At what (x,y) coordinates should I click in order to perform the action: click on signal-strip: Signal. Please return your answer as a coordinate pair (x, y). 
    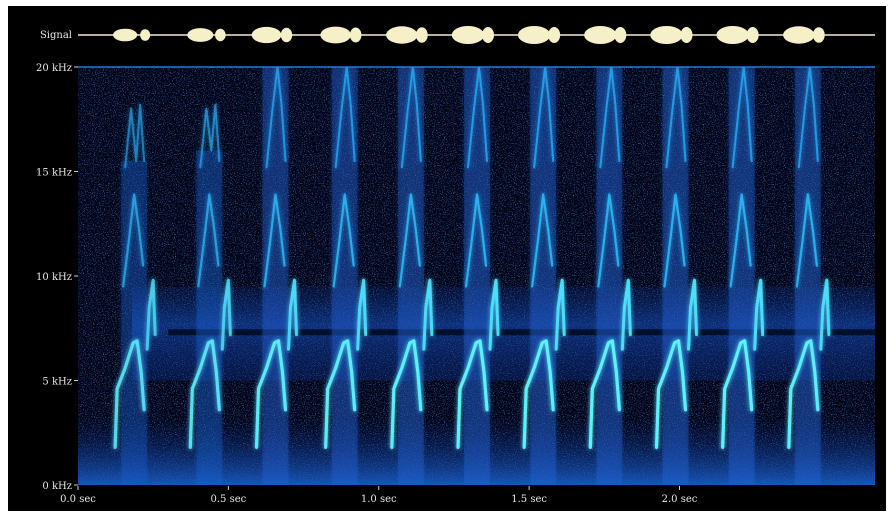
    Looking at the image, I should click on (457, 35).